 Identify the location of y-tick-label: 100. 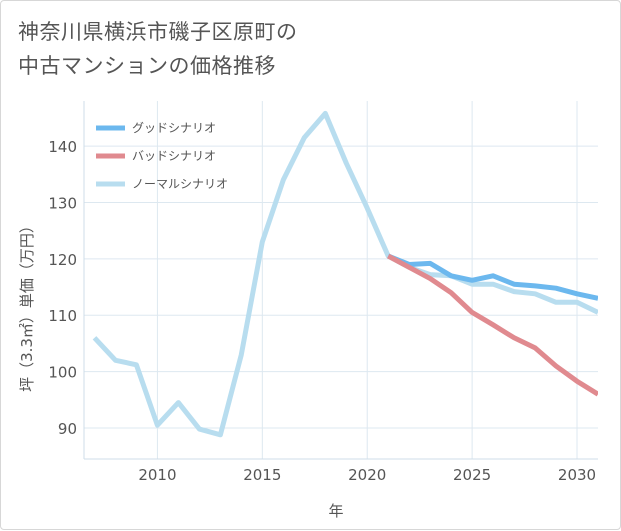
(62, 373).